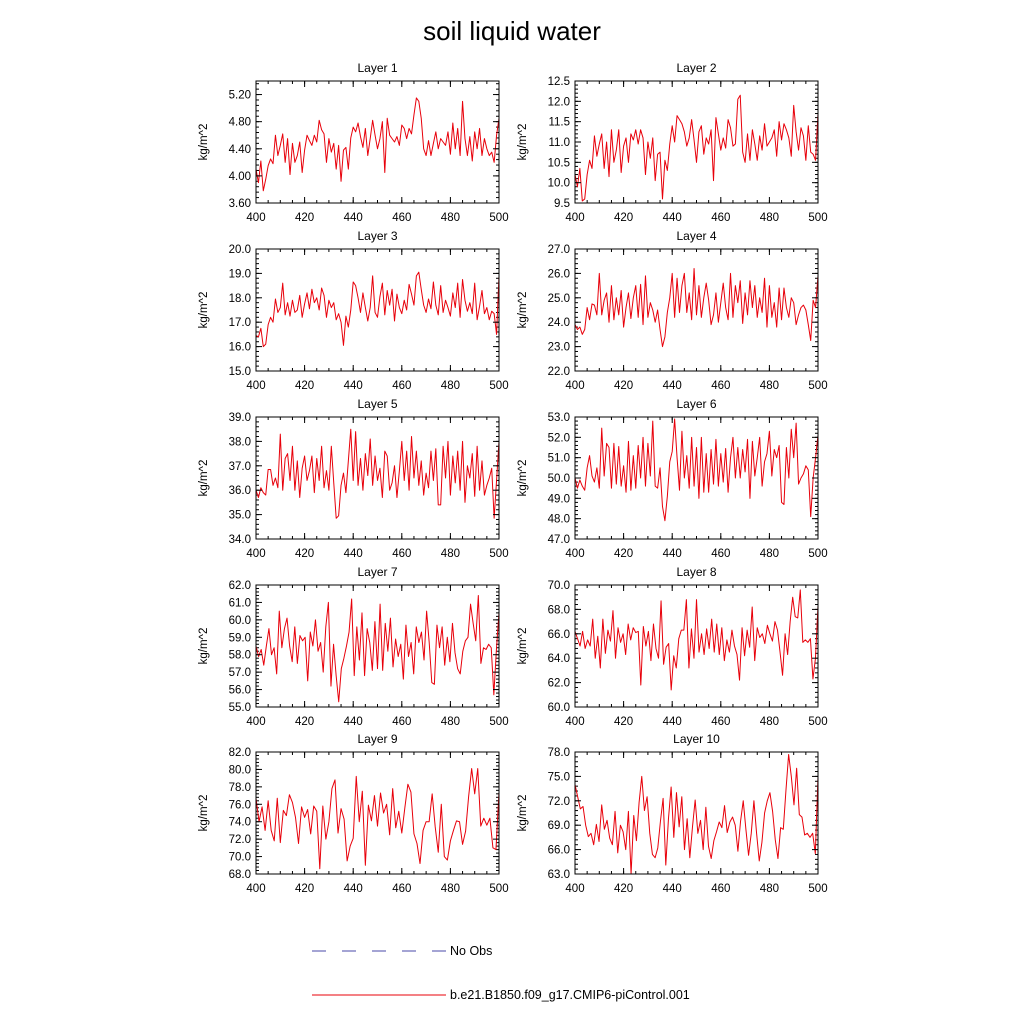 The image size is (1024, 1024). Describe the element at coordinates (559, 586) in the screenshot. I see `y-tick-label: 70.0` at that location.